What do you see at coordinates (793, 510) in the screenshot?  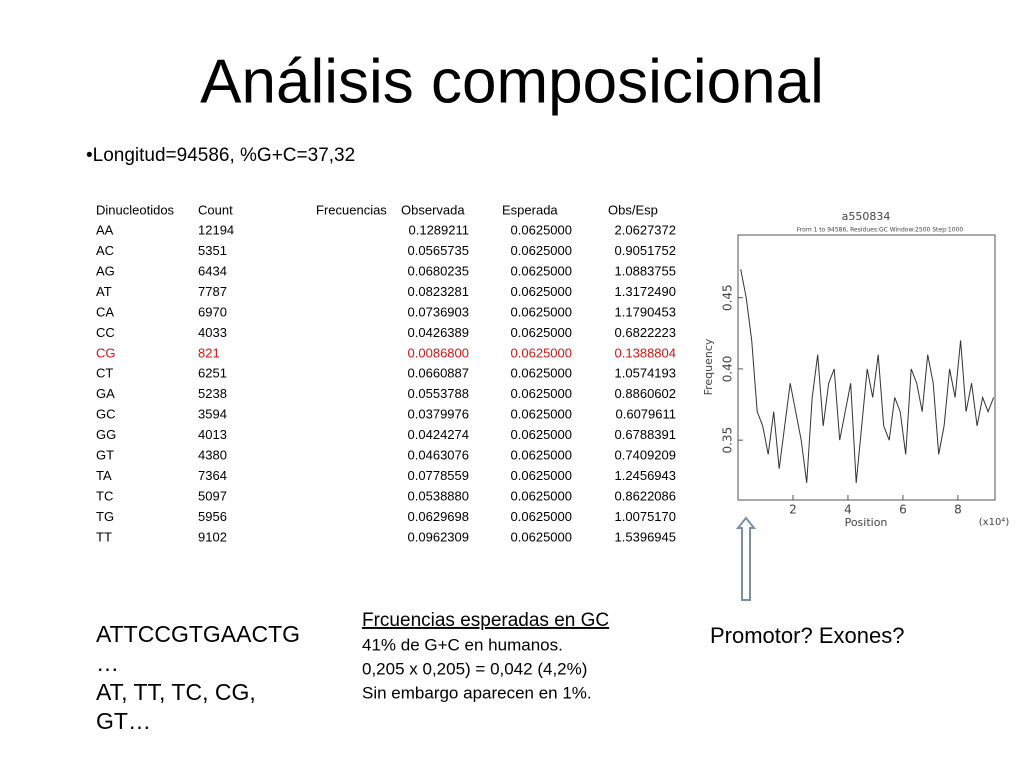 I see `x-tick-label: 2` at bounding box center [793, 510].